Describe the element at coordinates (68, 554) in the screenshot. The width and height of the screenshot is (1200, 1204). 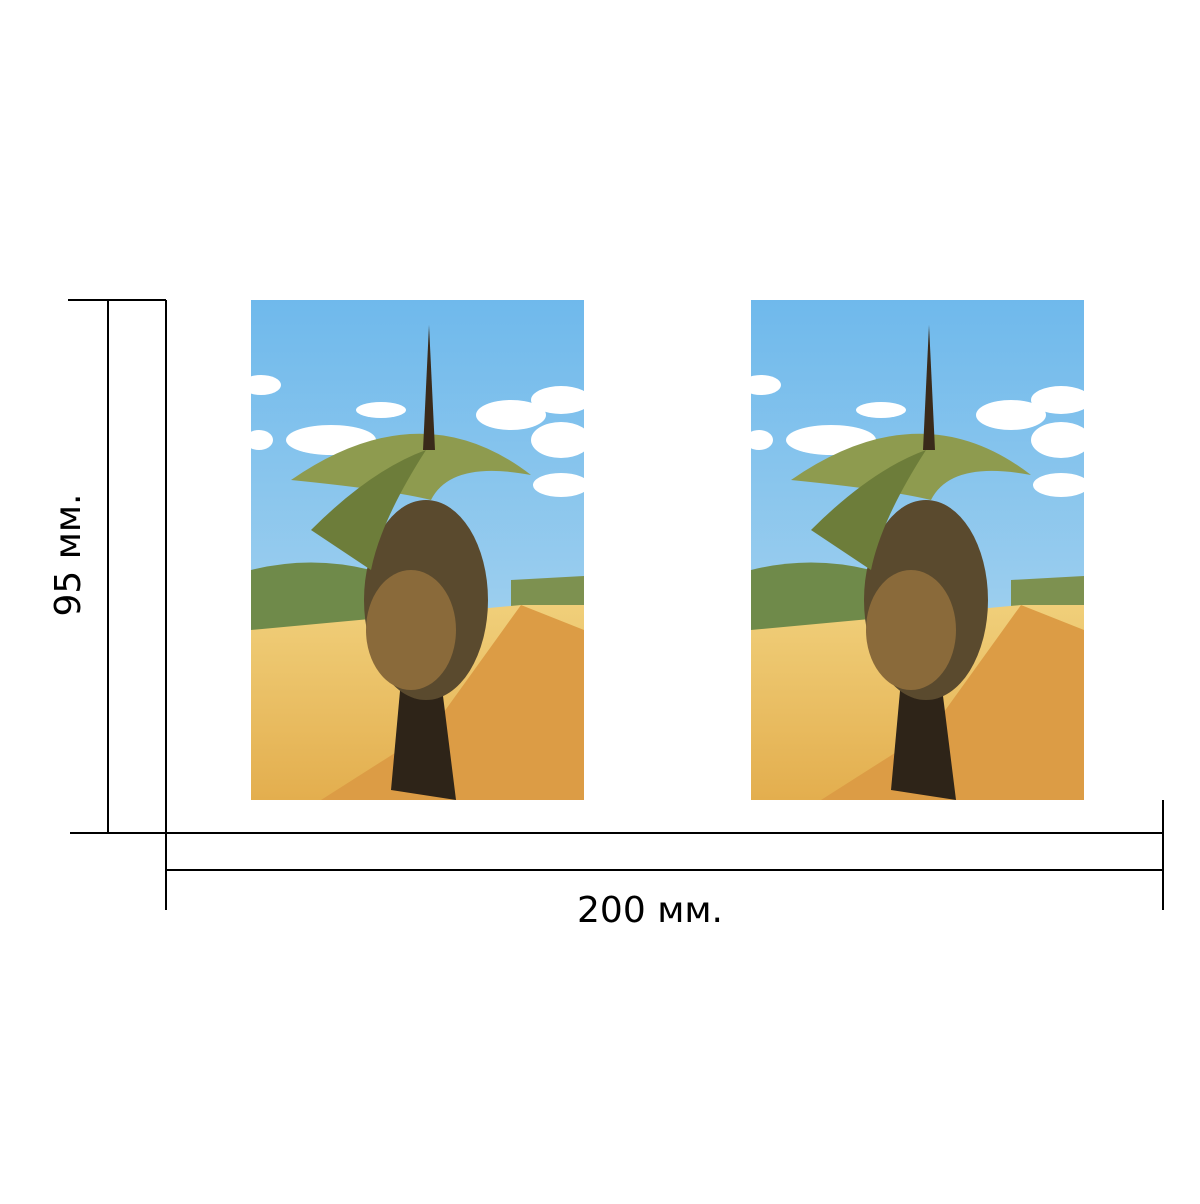
I see `height-label: 95 мм.` at that location.